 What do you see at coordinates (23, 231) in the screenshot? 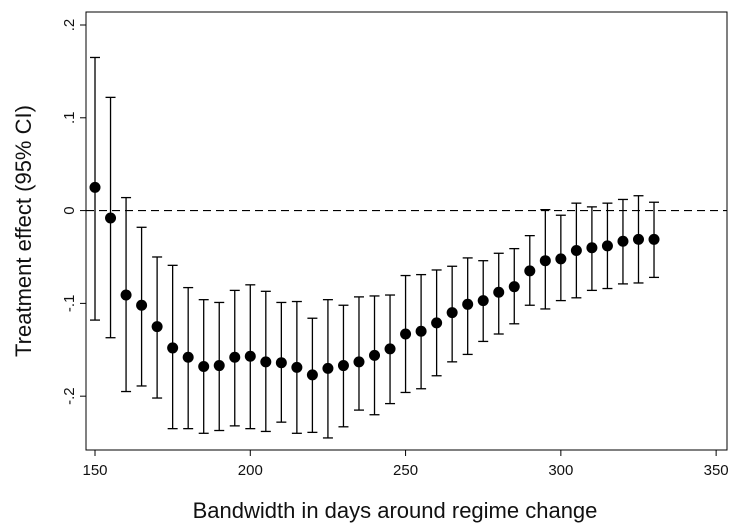
I see `y-axis-title: Treatment effect (95% CI)` at bounding box center [23, 231].